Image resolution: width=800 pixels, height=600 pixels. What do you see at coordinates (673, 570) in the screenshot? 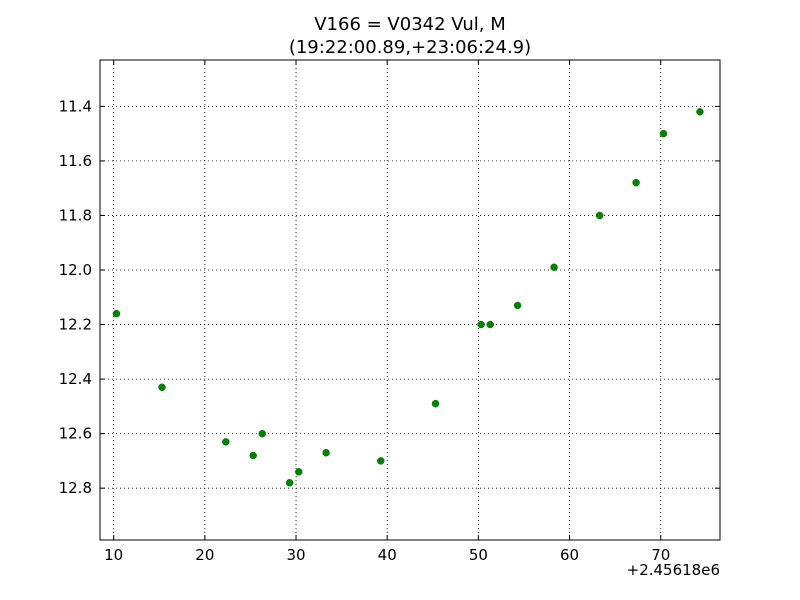
I see `x-offset-label: +2.45618e6` at bounding box center [673, 570].